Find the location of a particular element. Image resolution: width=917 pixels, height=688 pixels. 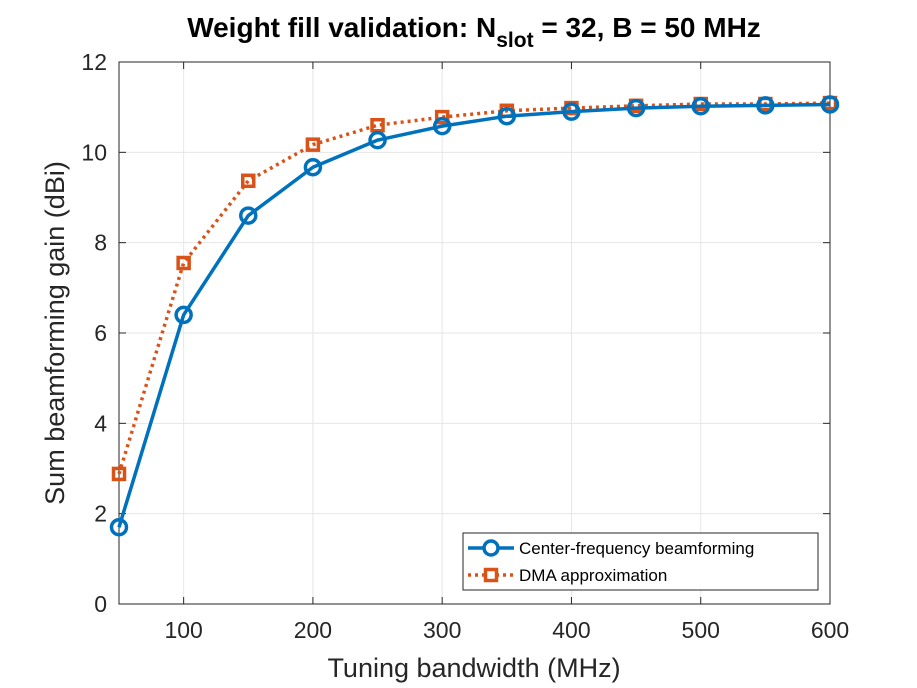

y-tick-label: 0 is located at coordinates (100, 604).